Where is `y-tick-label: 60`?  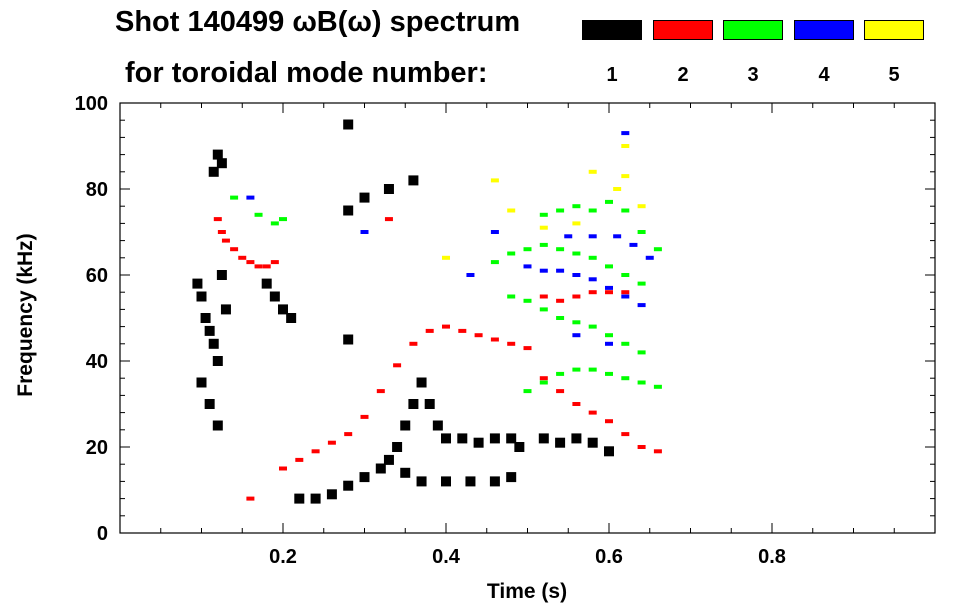
y-tick-label: 60 is located at coordinates (97, 276).